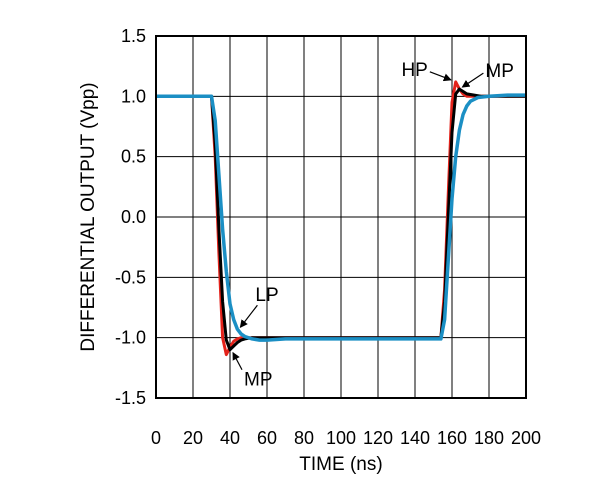 This screenshot has height=488, width=590. I want to click on x-tick-label: 100, so click(341, 438).